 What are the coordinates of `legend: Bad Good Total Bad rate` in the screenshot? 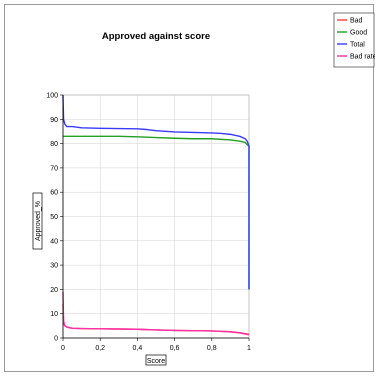 It's located at (354, 40).